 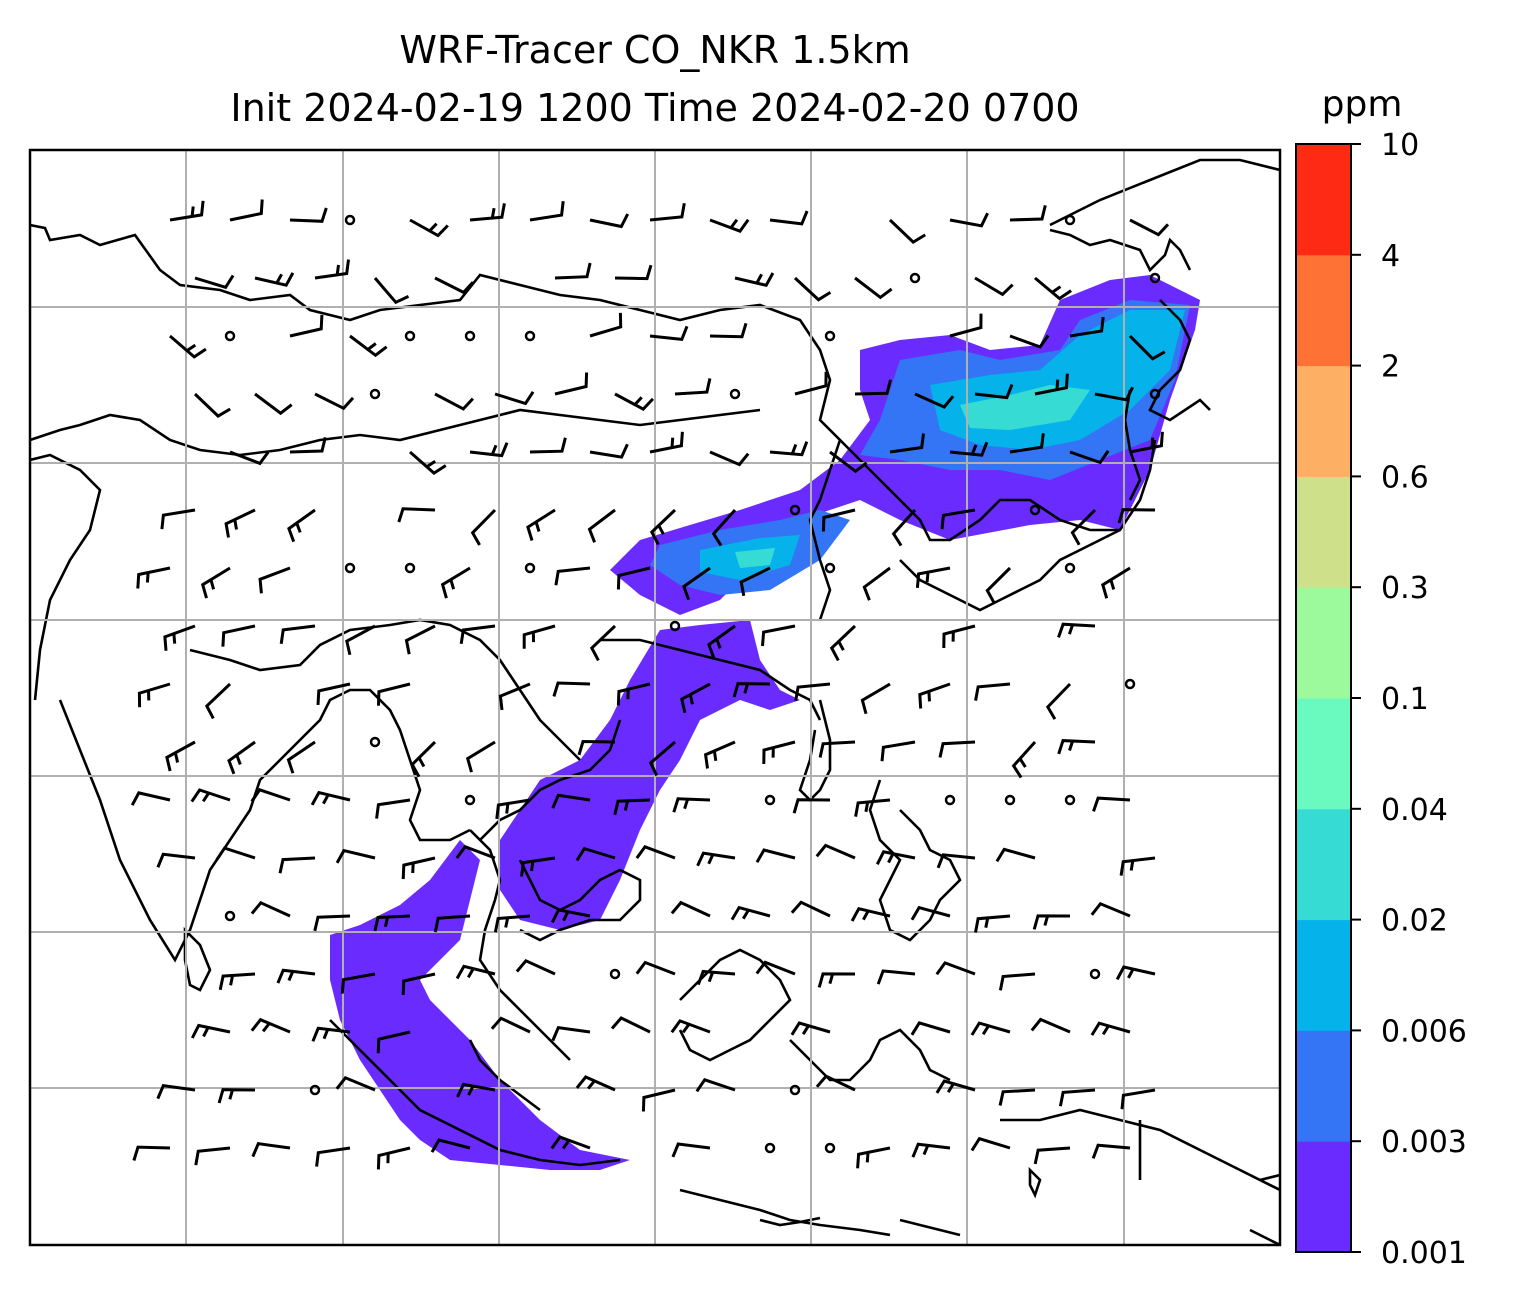 I want to click on colorbar-tick-label: 0.003, so click(x=1424, y=1142).